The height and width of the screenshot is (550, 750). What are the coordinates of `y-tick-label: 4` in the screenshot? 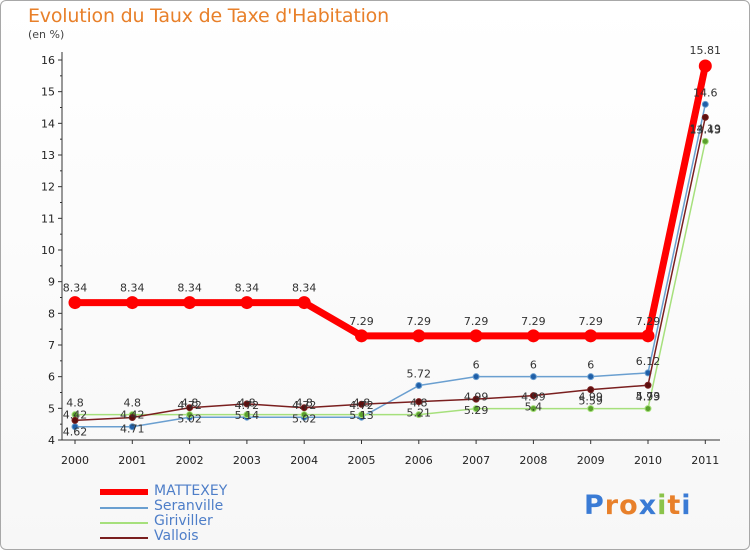 It's located at (51, 440).